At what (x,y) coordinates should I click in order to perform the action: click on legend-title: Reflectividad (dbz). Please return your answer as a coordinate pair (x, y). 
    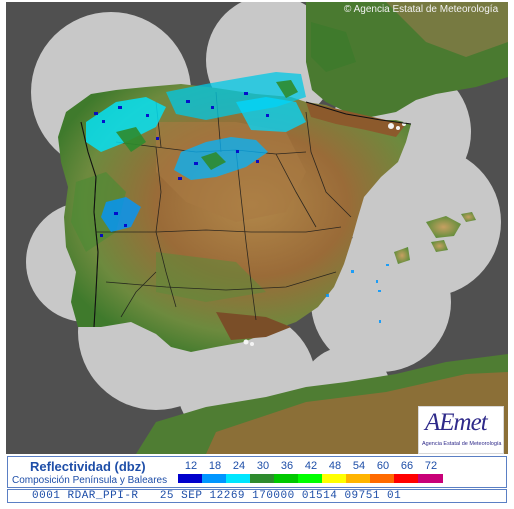
    Looking at the image, I should click on (88, 466).